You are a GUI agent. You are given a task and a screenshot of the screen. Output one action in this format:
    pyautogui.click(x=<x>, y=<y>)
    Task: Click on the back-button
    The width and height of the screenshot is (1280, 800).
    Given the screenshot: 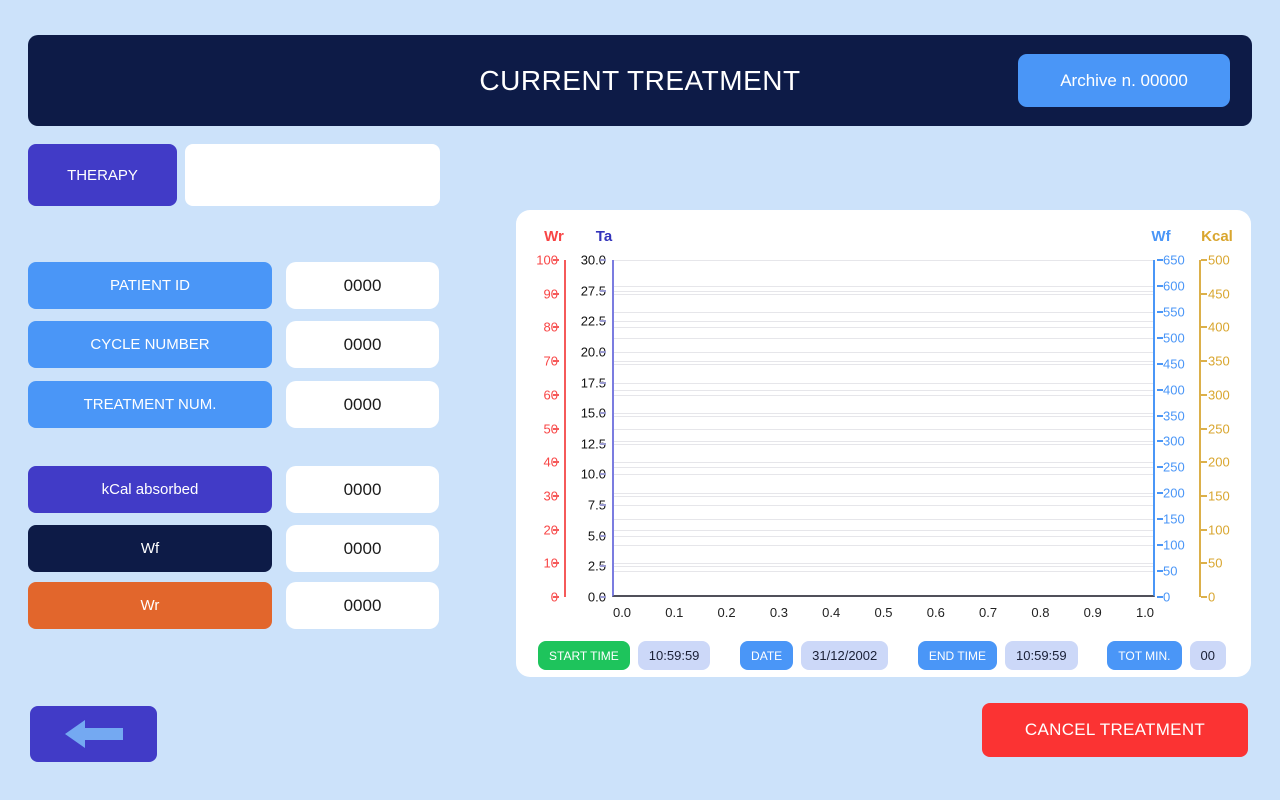 What is the action you would take?
    pyautogui.click(x=93, y=734)
    